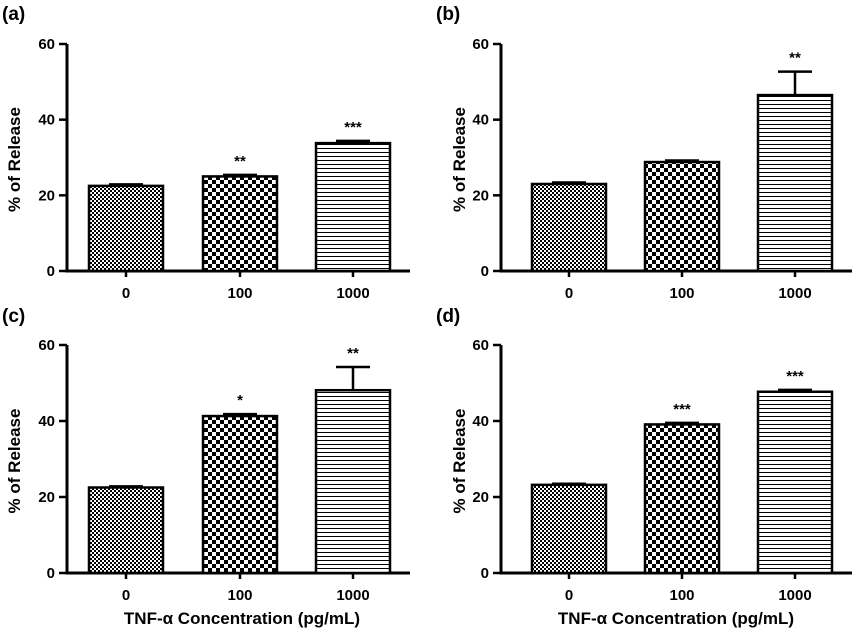 This screenshot has width=859, height=636. What do you see at coordinates (13, 316) in the screenshot?
I see `panel-label: (c)` at bounding box center [13, 316].